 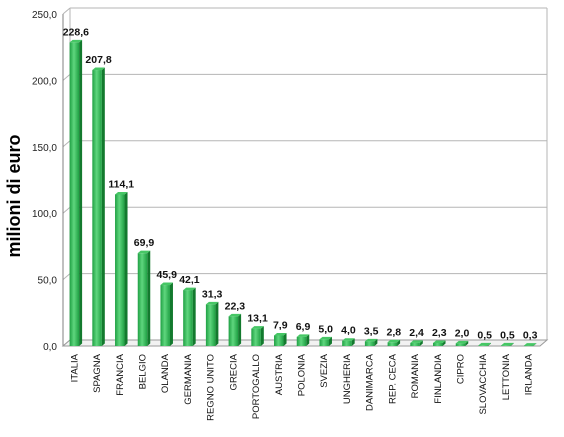 I want to click on data-label: 228,6, so click(x=76, y=32).